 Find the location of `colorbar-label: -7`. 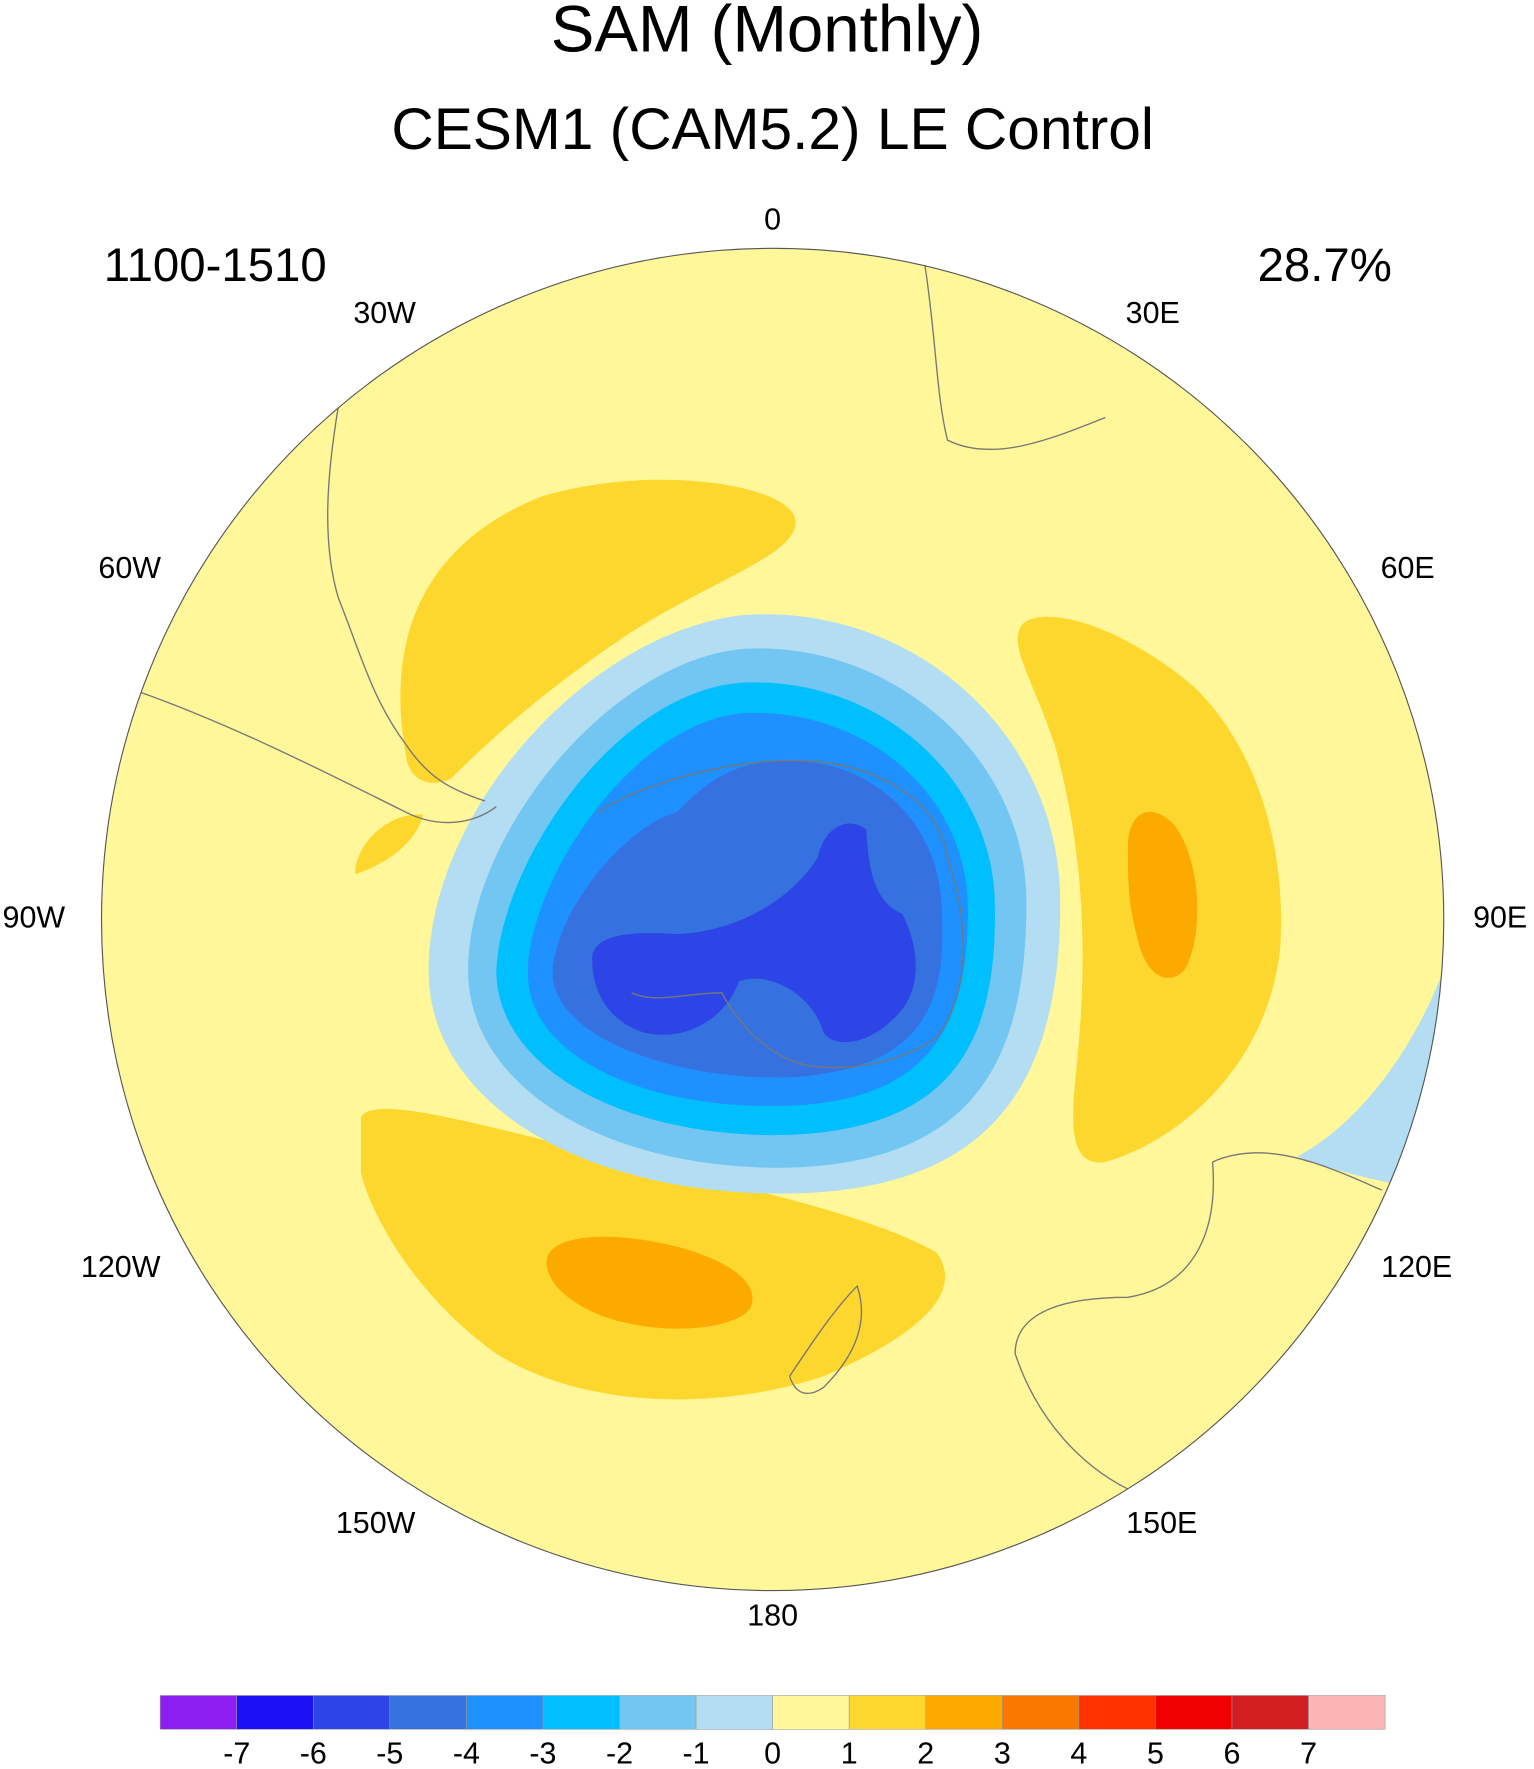

colorbar-label: -7 is located at coordinates (236, 1752).